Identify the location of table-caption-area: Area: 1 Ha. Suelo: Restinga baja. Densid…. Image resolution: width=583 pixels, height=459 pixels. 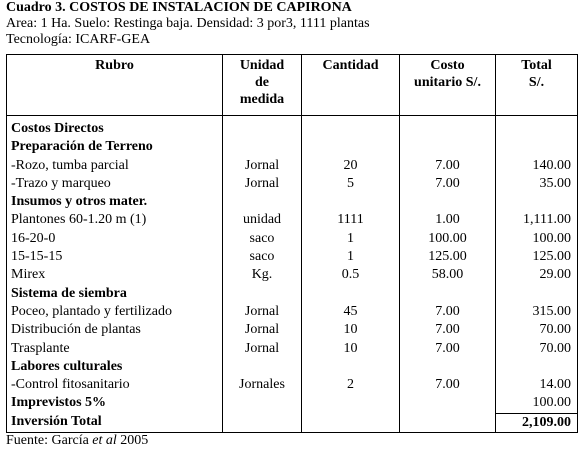
(188, 23).